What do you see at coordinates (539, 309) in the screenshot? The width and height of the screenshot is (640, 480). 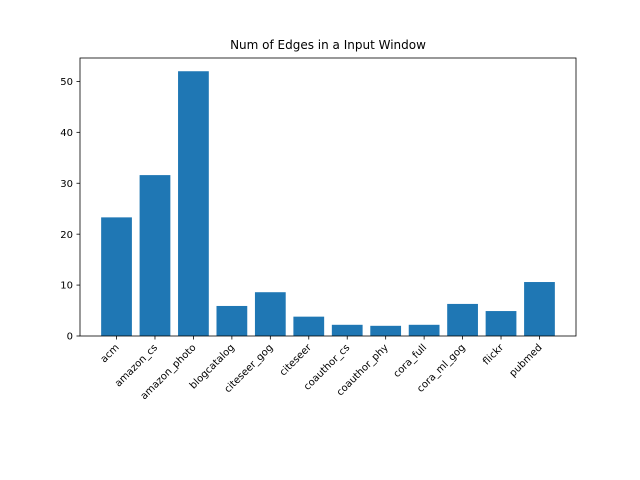 I see `bar-pubmed` at bounding box center [539, 309].